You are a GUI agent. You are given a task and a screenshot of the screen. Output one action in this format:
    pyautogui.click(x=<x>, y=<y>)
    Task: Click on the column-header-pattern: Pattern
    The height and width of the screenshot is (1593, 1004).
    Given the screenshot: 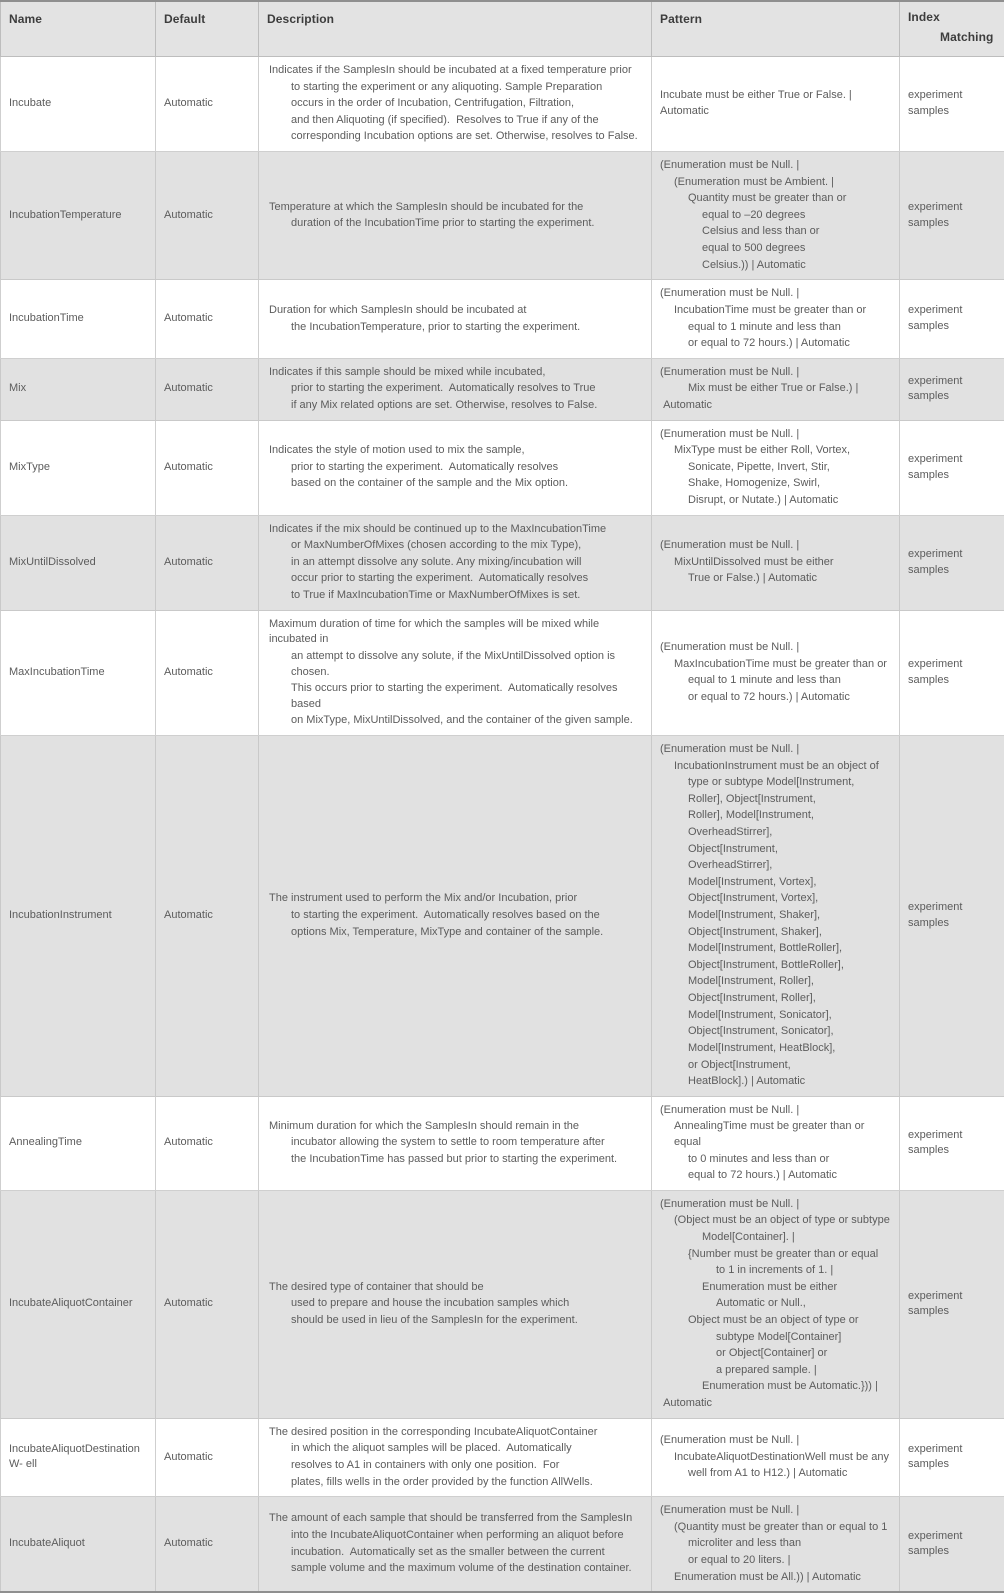 What is the action you would take?
    pyautogui.click(x=776, y=29)
    